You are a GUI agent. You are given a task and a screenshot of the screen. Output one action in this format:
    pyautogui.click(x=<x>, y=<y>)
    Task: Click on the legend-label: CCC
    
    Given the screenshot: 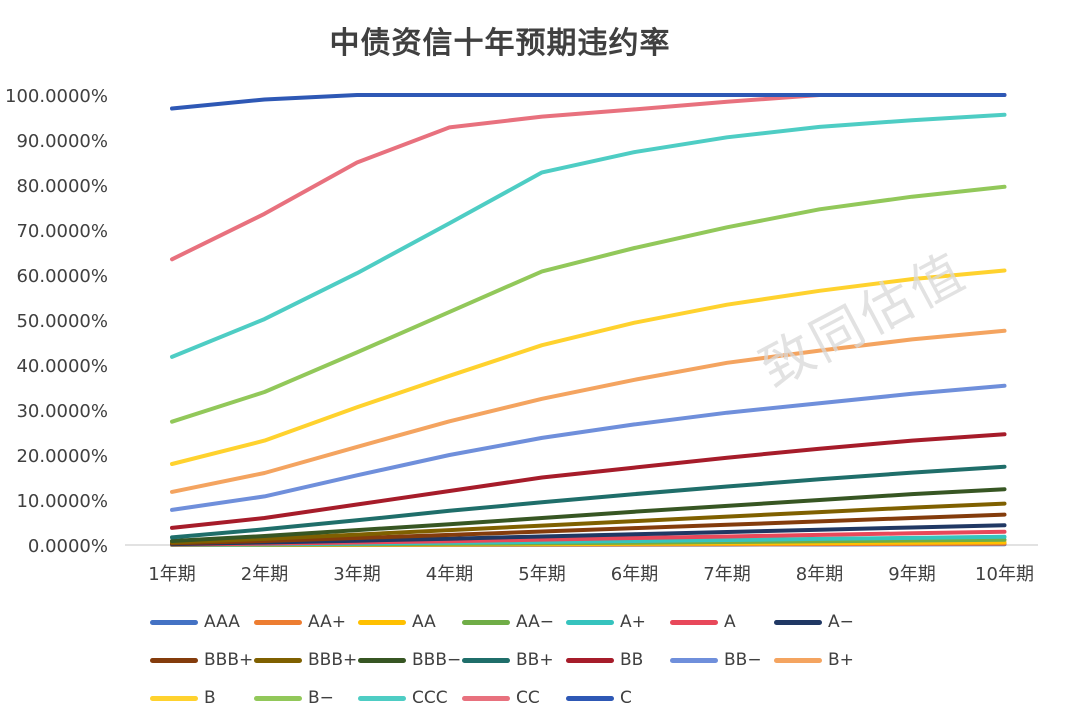 What is the action you would take?
    pyautogui.click(x=430, y=698)
    